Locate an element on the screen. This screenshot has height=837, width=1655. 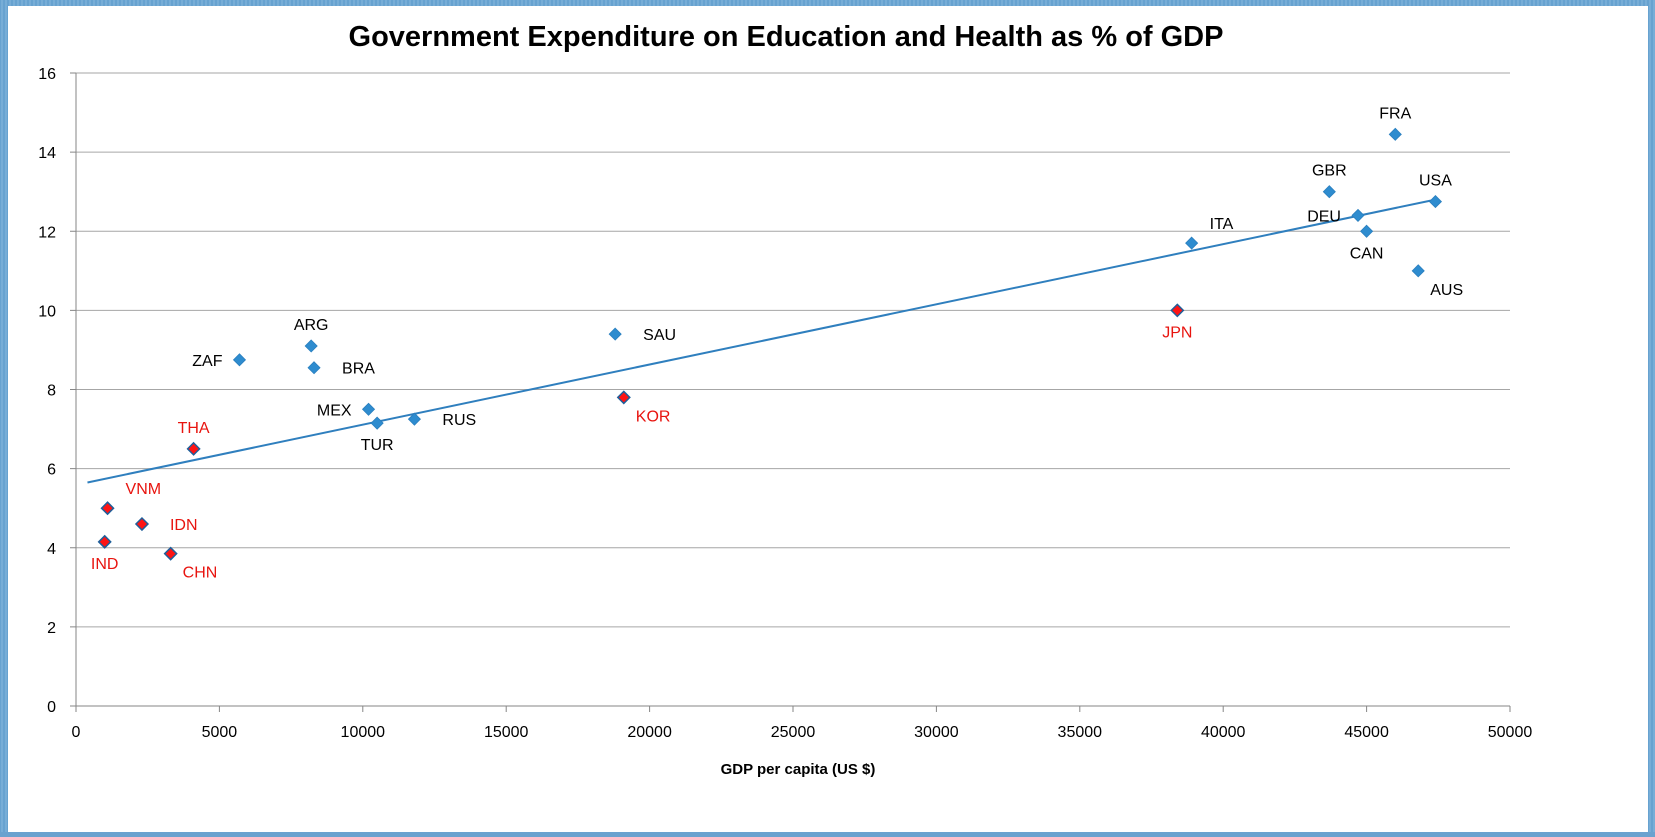
point-can is located at coordinates (1367, 231).